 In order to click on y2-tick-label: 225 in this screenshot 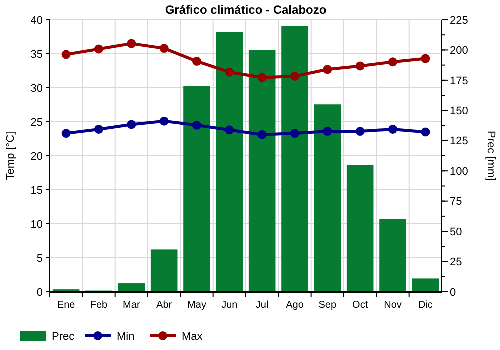, I will do `click(459, 20)`.